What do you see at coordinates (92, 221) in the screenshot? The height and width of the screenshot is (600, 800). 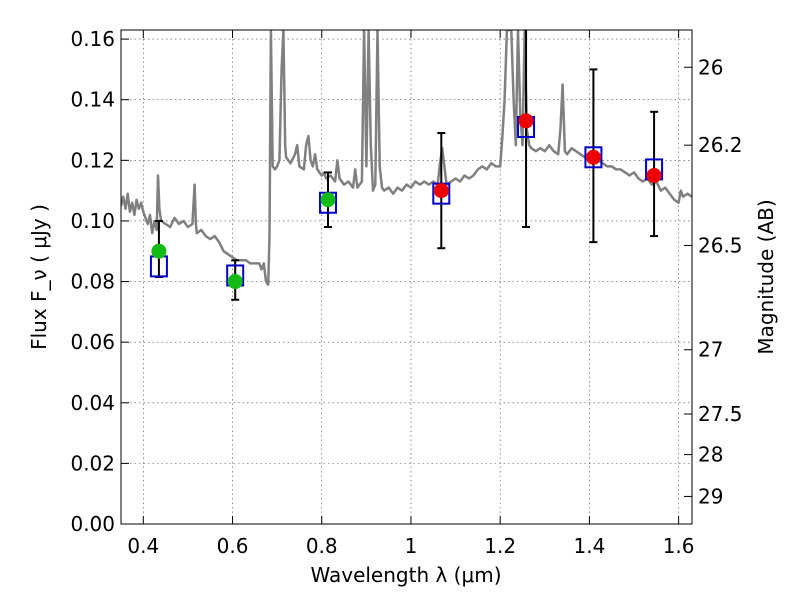 I see `y-tick-label: 0.10` at bounding box center [92, 221].